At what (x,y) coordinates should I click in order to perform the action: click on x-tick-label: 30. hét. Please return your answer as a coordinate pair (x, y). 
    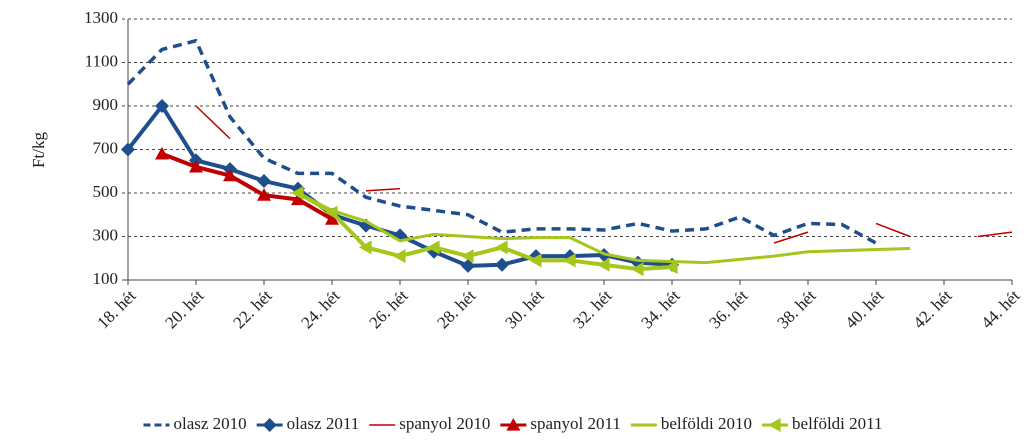
    Looking at the image, I should click on (524, 309).